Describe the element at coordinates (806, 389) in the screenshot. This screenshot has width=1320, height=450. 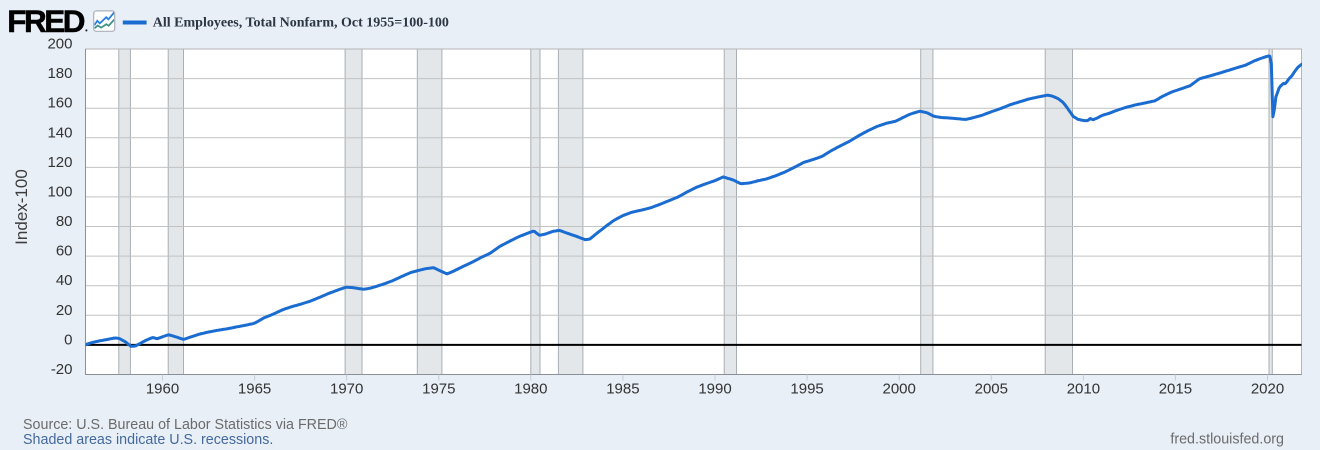
I see `svg-text: 1995` at that location.